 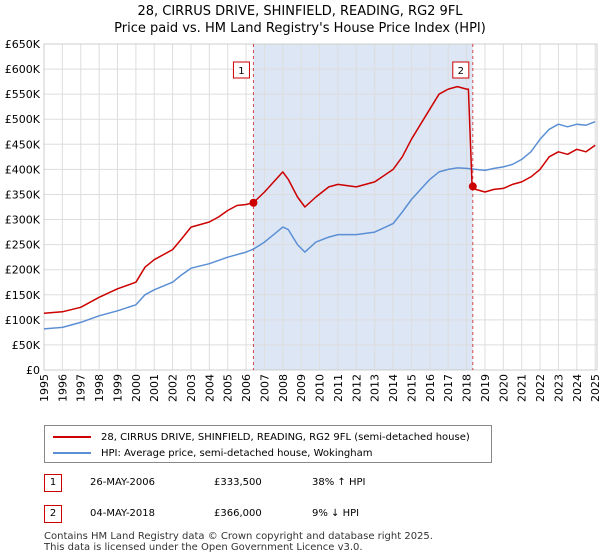 What do you see at coordinates (72, 453) in the screenshot?
I see `hpi-line-swatch` at bounding box center [72, 453].